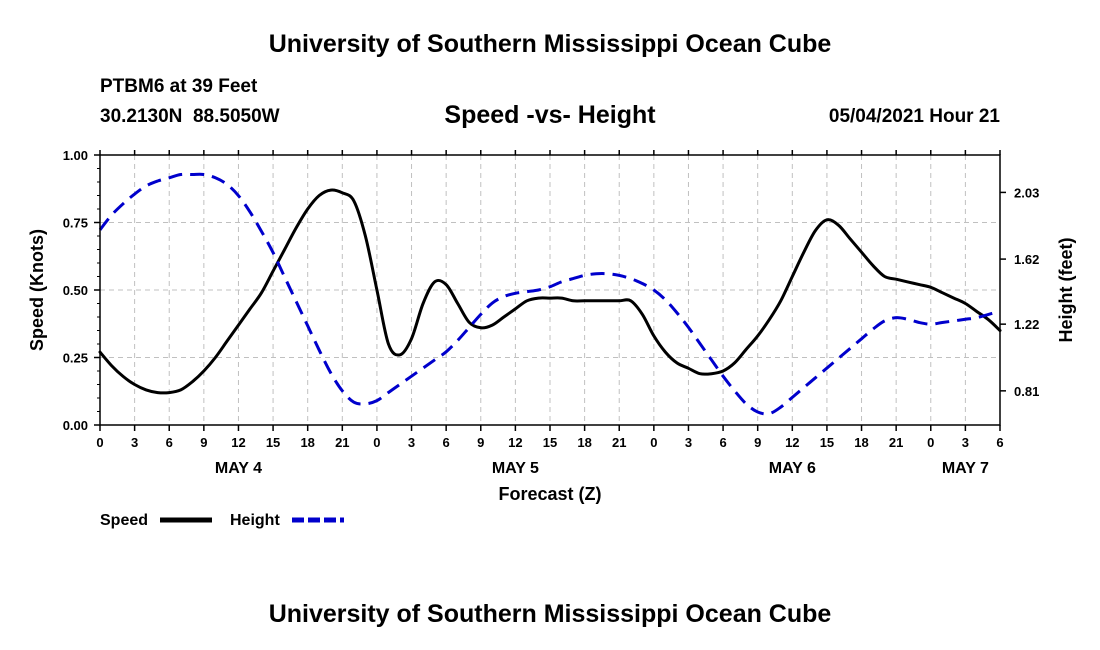 The height and width of the screenshot is (650, 1100). Describe the element at coordinates (550, 115) in the screenshot. I see `chart-title: Speed -vs- Height` at that location.